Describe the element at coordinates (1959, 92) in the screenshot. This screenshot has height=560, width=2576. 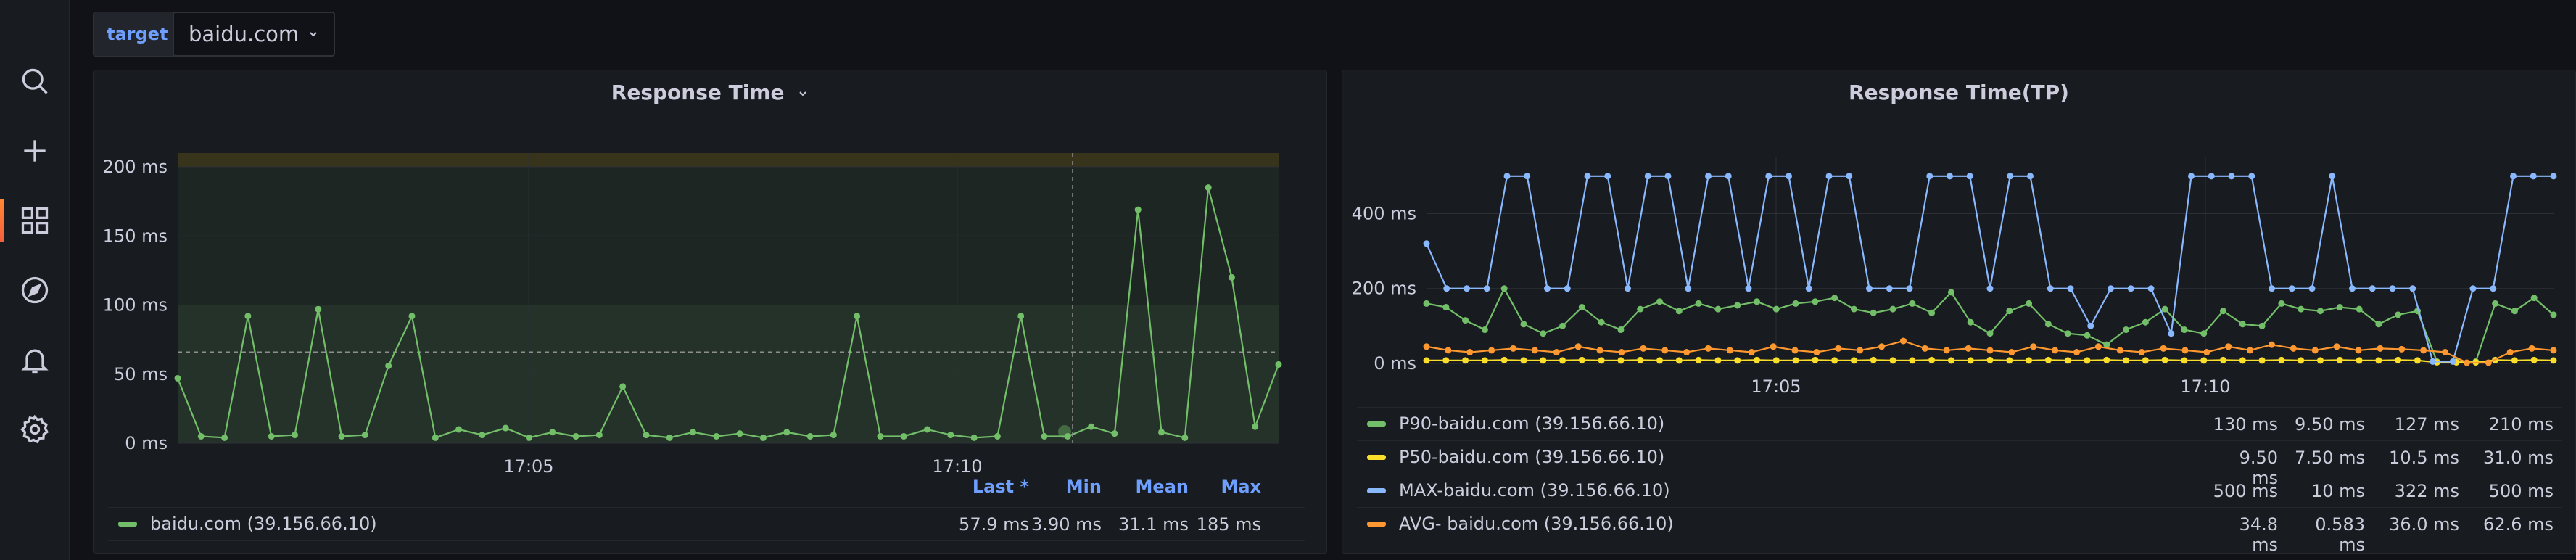
I see `panel-title-text: Response Time(TP)` at that location.